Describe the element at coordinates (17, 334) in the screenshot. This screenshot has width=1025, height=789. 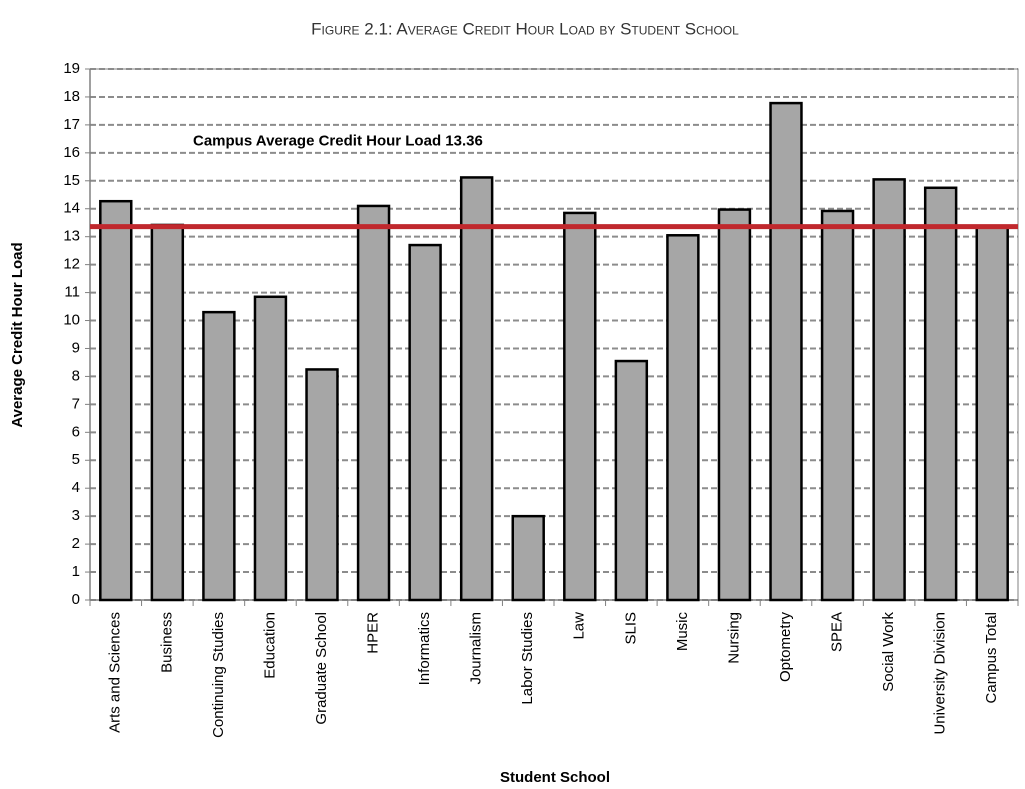
I see `y-axis-title: Average Credit Hour Load` at that location.